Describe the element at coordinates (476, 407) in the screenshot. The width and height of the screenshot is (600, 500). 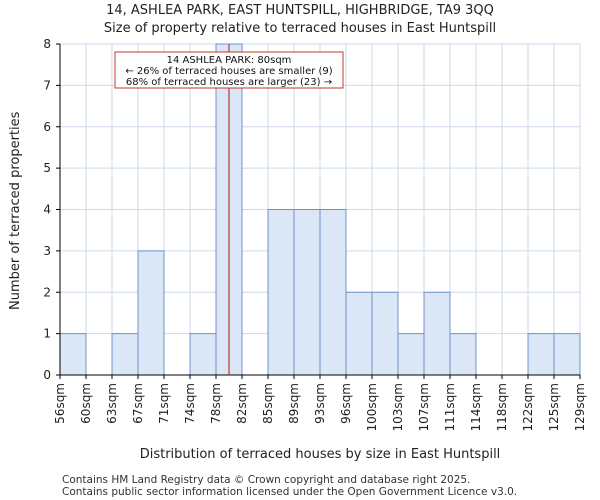
I see `x-tick-label: 114sqm` at that location.